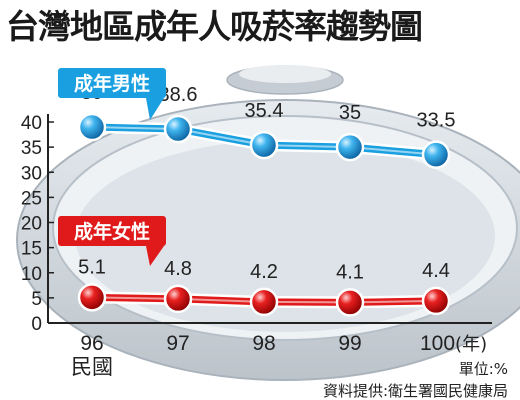  Describe the element at coordinates (31, 274) in the screenshot. I see `y-tick-label: 10` at that location.